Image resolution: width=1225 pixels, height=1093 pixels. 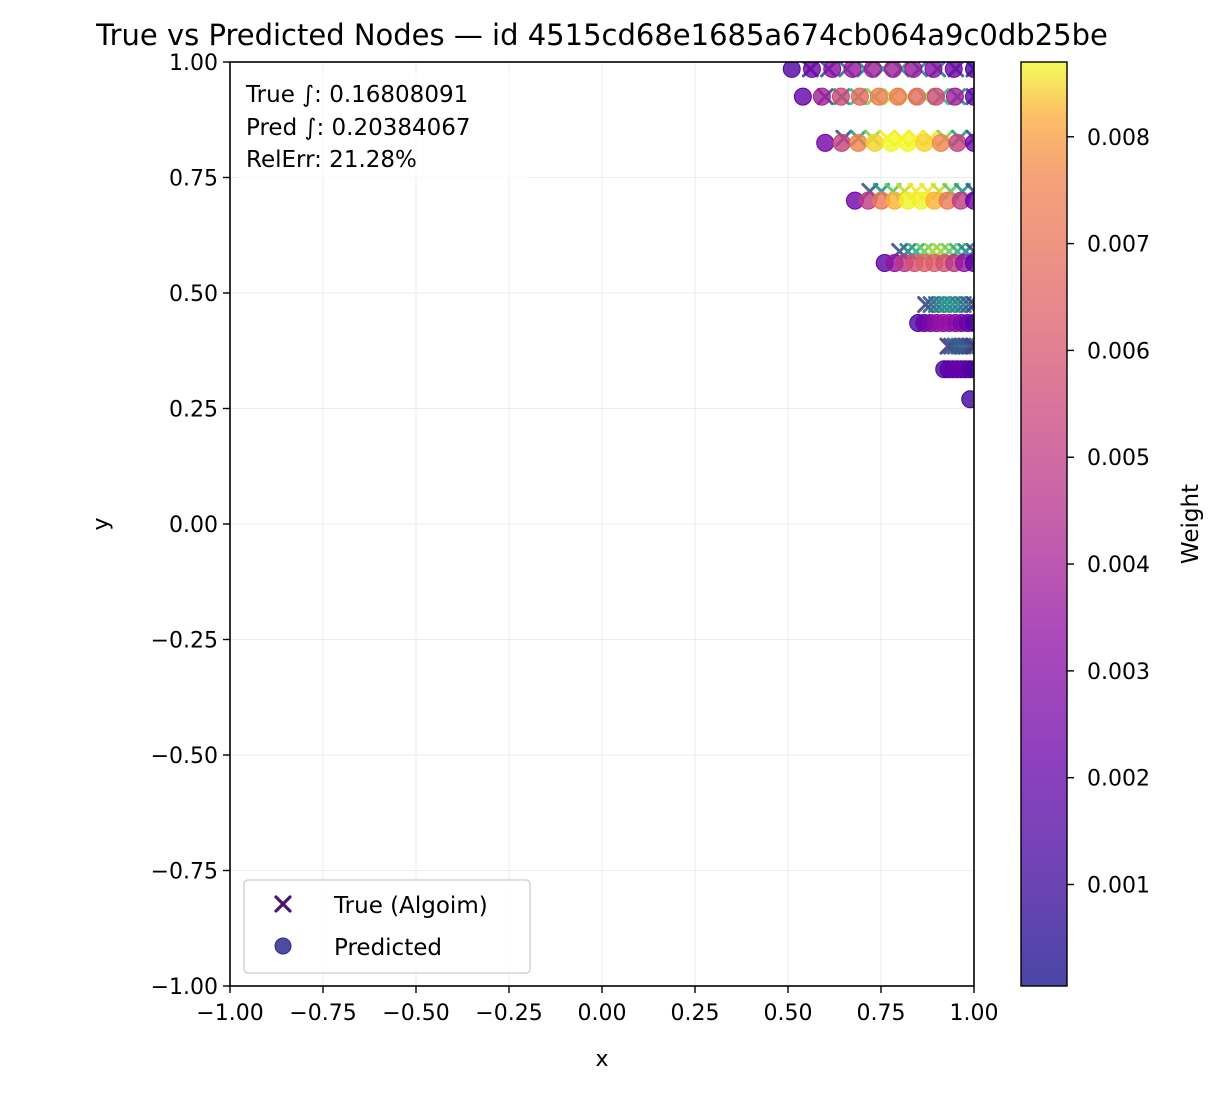 I want to click on colorbar-tick-label: 0.005, so click(x=1118, y=458).